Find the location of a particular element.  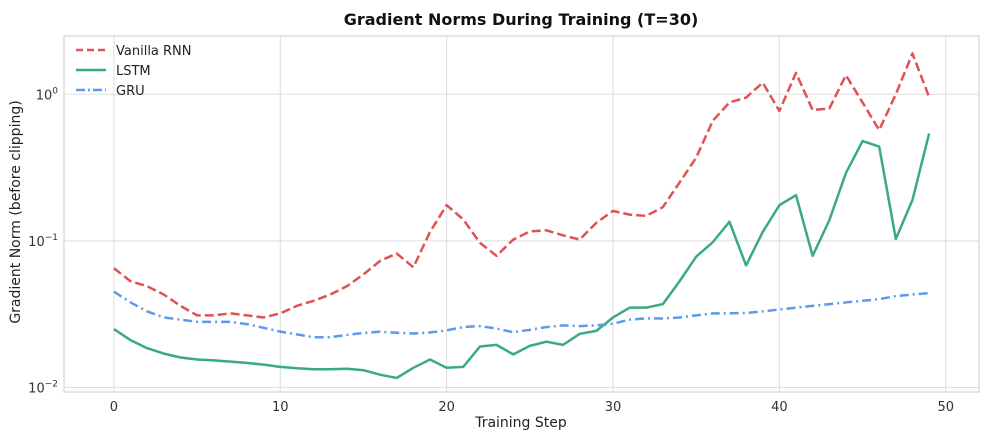

x-tick-label: 0 is located at coordinates (114, 407).